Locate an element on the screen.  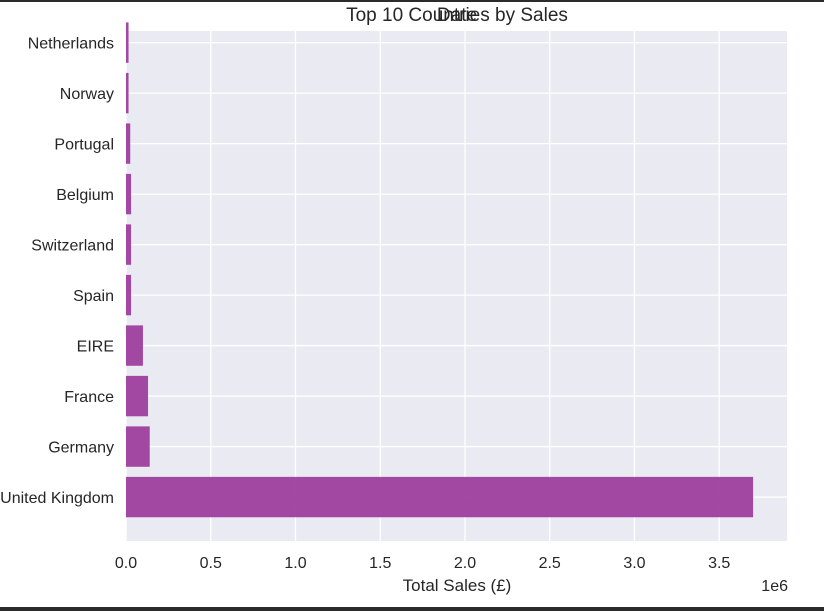
x-axis-offset-label: 1e6 is located at coordinates (774, 586).